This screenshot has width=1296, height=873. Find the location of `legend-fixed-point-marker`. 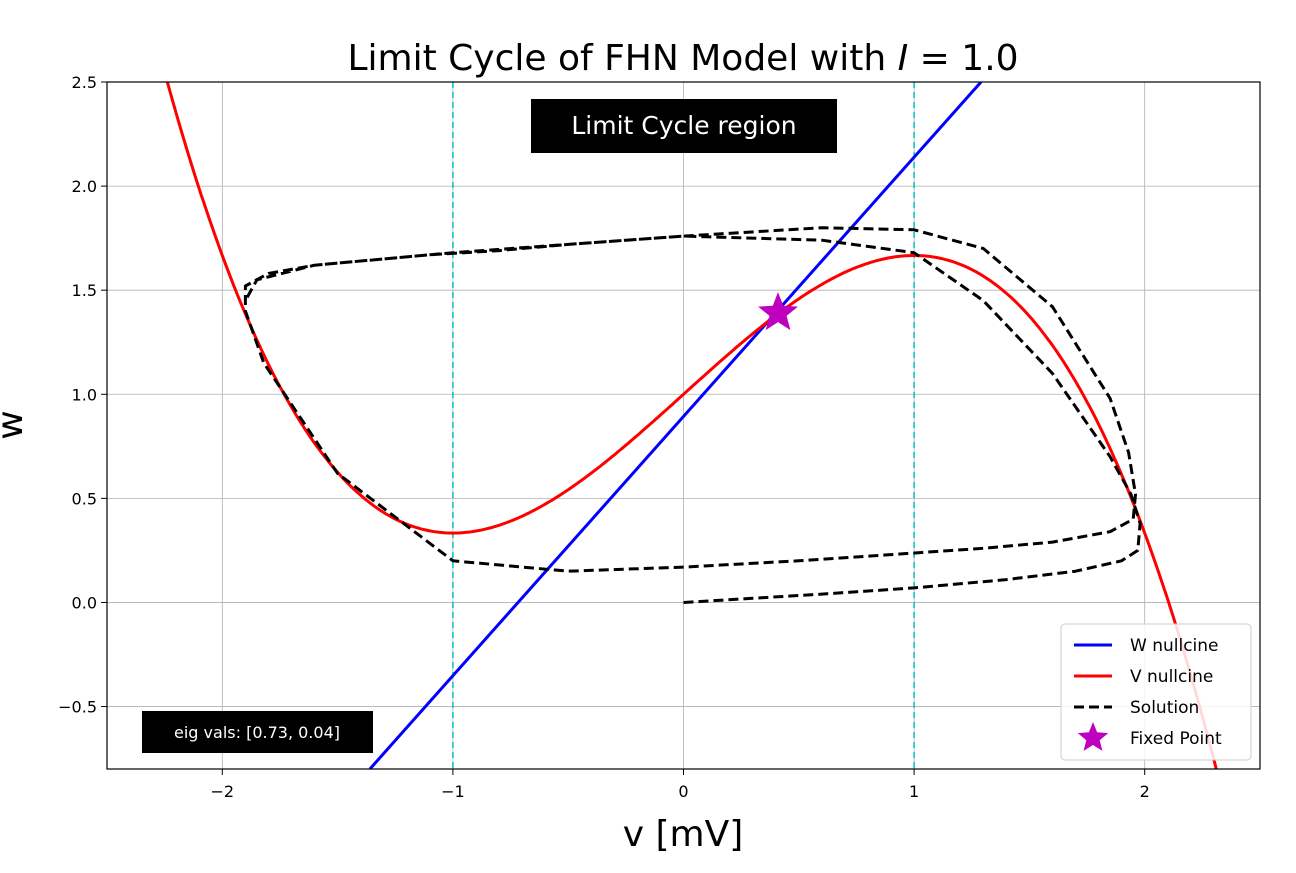

legend-fixed-point-marker is located at coordinates (1093, 736).